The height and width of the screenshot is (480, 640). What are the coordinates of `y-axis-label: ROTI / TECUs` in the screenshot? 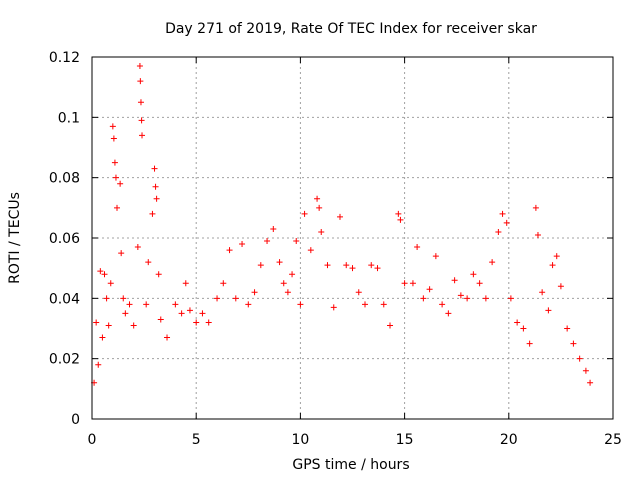 It's located at (15, 238).